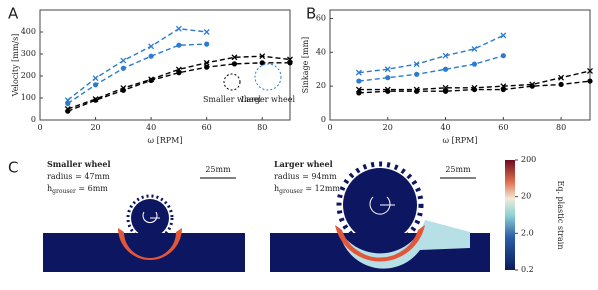 Image resolution: width=598 pixels, height=290 pixels. I want to click on colorbar-tick-label: 2.0, so click(527, 232).